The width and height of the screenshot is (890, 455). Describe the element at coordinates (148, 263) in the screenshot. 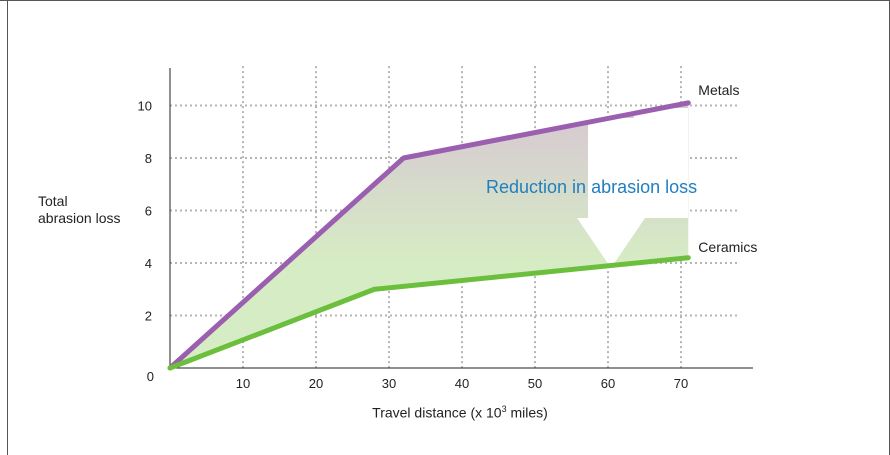

I see `y-tick-label-4: 4` at that location.